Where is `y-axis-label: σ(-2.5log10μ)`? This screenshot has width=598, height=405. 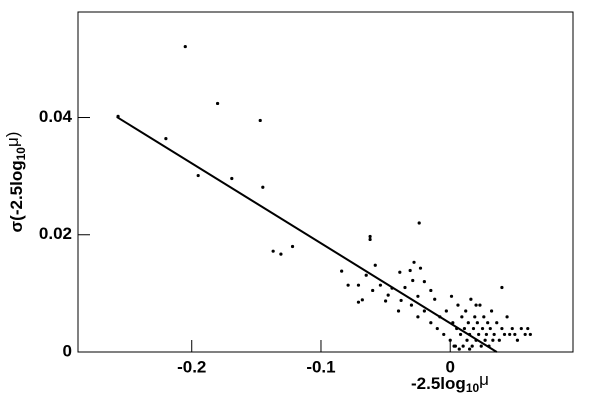 y-axis-label: σ(-2.5log10μ) is located at coordinates (15, 182).